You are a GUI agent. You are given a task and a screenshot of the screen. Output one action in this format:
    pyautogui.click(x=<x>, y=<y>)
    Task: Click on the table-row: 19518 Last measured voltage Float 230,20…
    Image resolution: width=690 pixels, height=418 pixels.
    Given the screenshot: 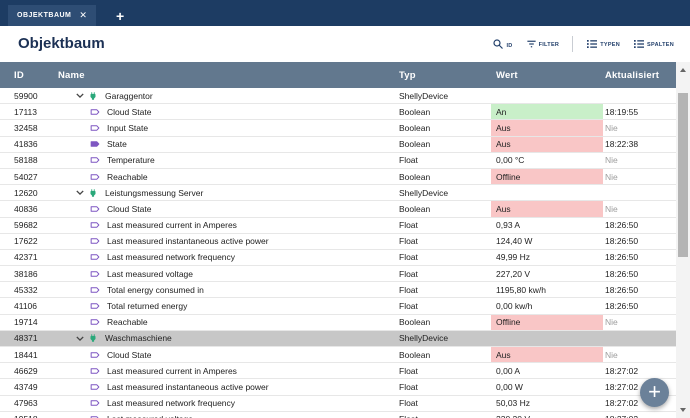 What is the action you would take?
    pyautogui.click(x=338, y=414)
    